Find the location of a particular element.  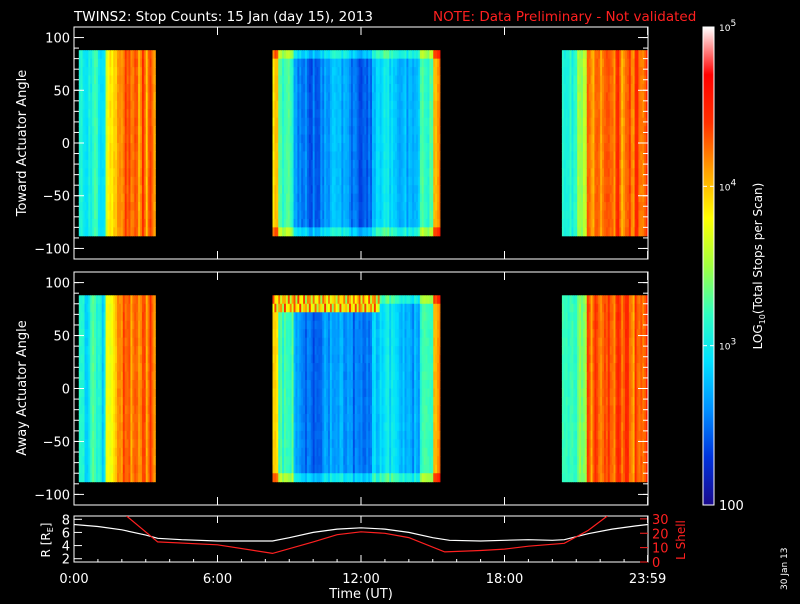

toward-ytick-label-1: −50 is located at coordinates (56, 197).